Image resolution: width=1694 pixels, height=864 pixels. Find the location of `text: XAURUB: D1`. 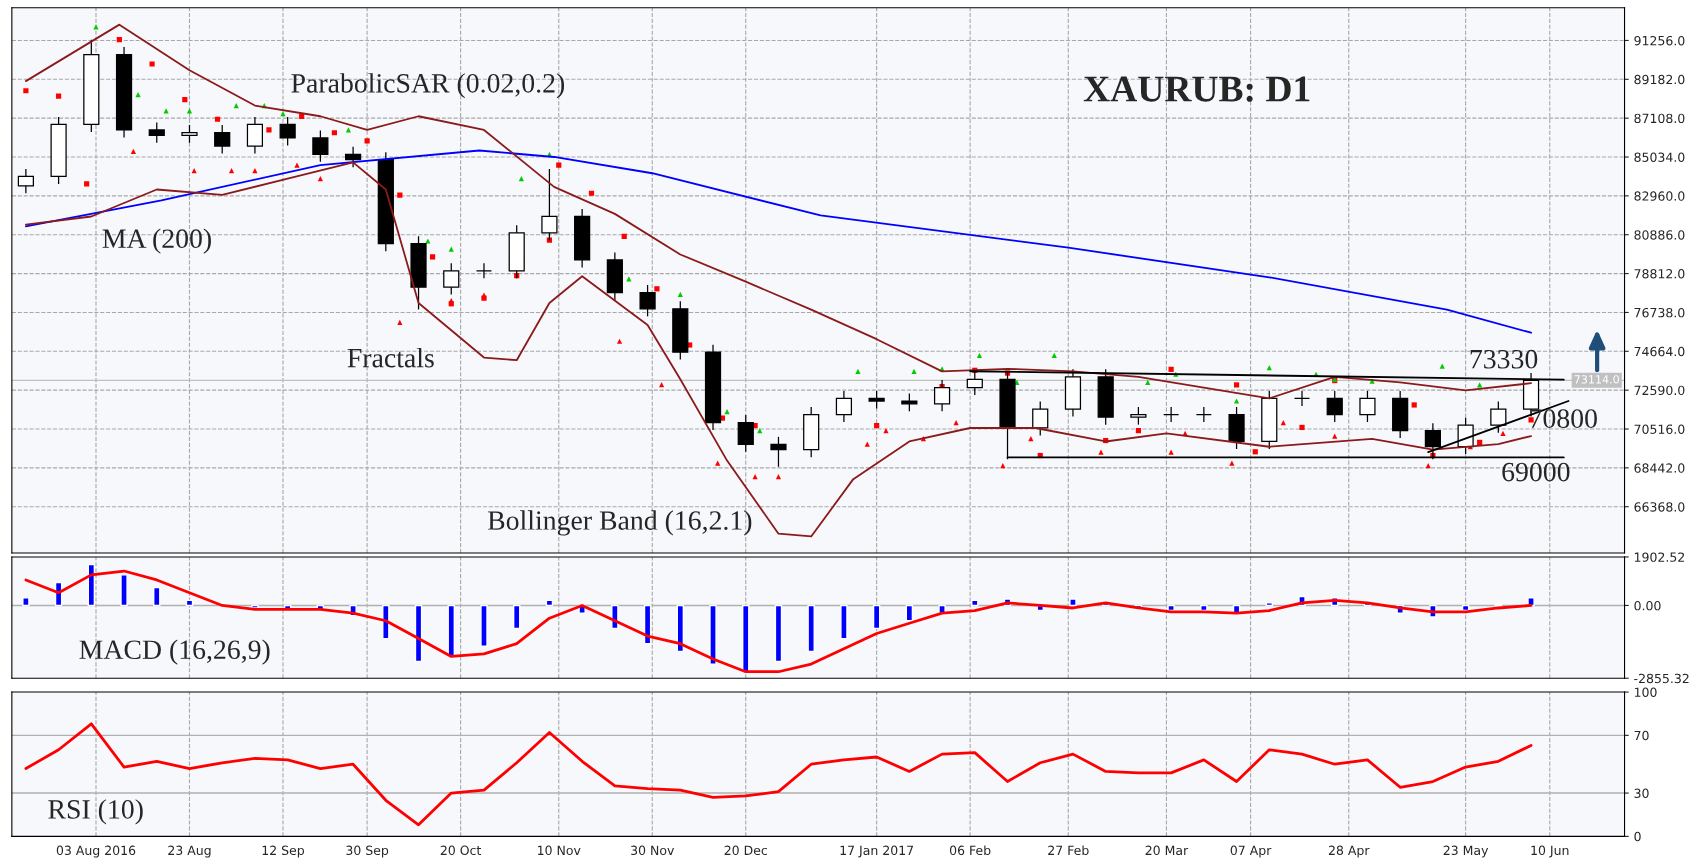

text: XAURUB: D1 is located at coordinates (1196, 89).